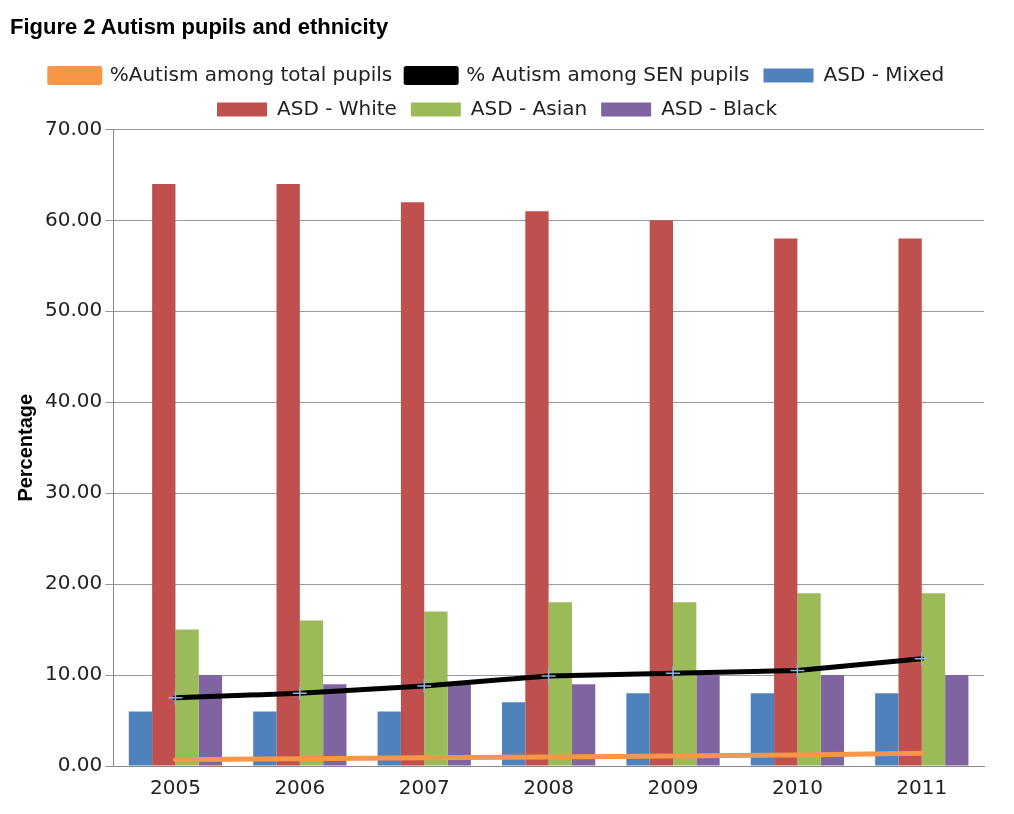  I want to click on y-tick-label: 60.00, so click(73, 218).